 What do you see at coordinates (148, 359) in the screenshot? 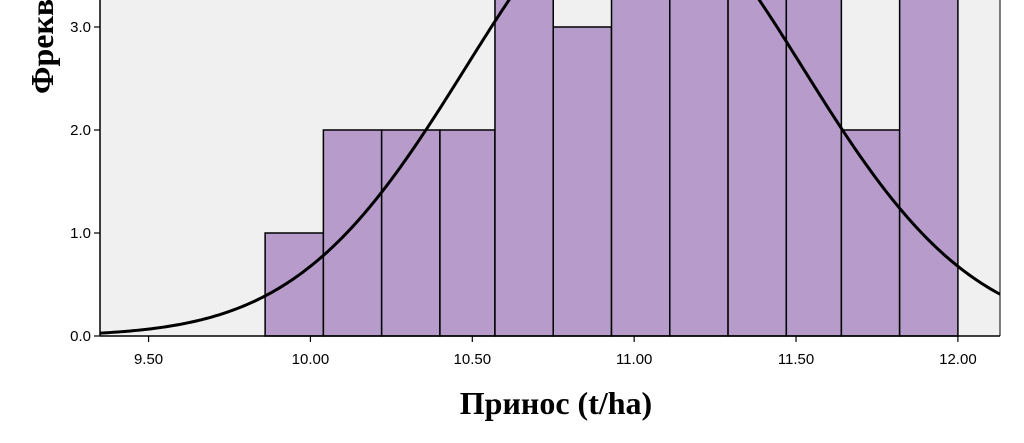
I see `x-tick-label: 9.50` at bounding box center [148, 359].